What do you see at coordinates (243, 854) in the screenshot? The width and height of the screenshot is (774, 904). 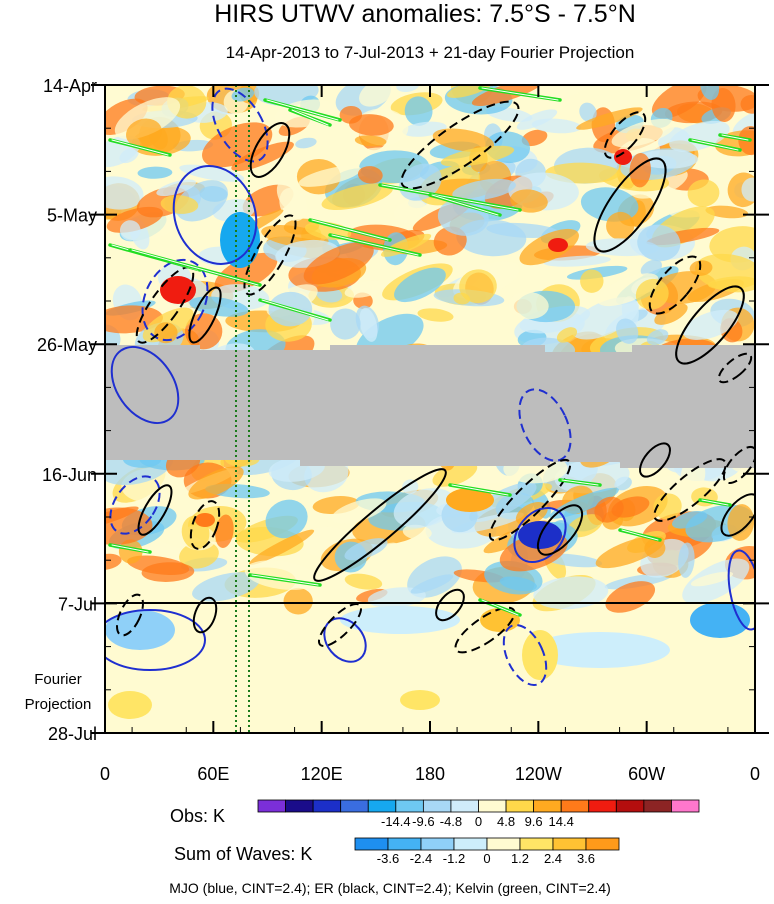 I see `waves-colorbar-label: Sum of Waves: K` at bounding box center [243, 854].